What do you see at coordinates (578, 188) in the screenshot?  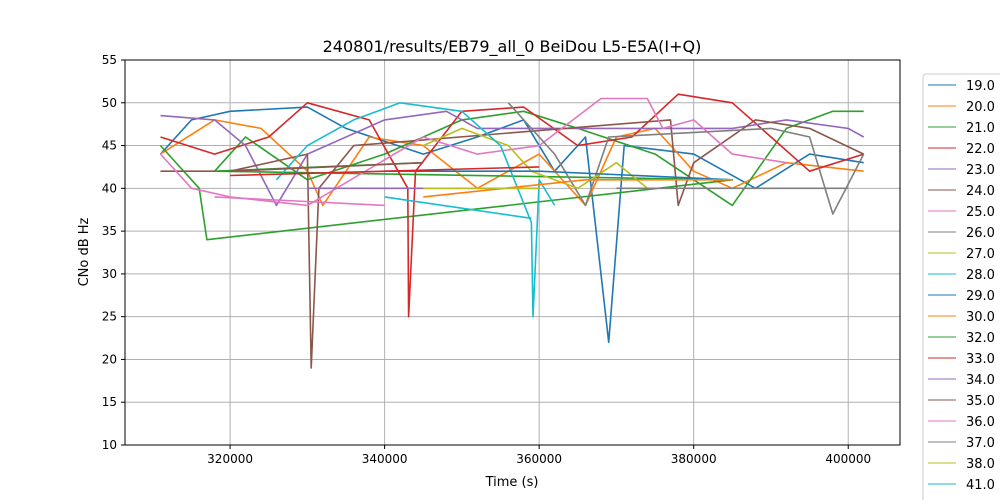 I see `series-line-30.0` at bounding box center [578, 188].